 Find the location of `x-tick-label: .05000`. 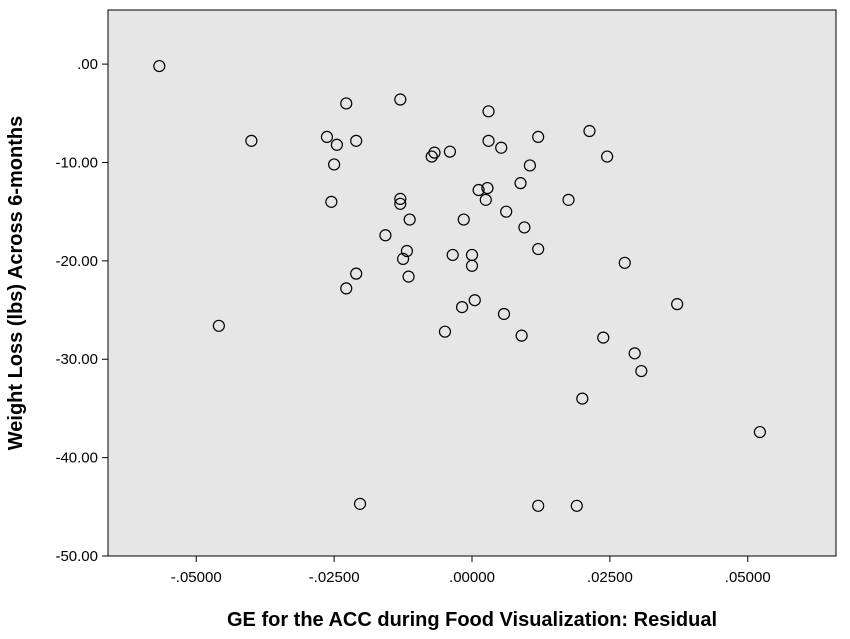

x-tick-label: .05000 is located at coordinates (748, 577).